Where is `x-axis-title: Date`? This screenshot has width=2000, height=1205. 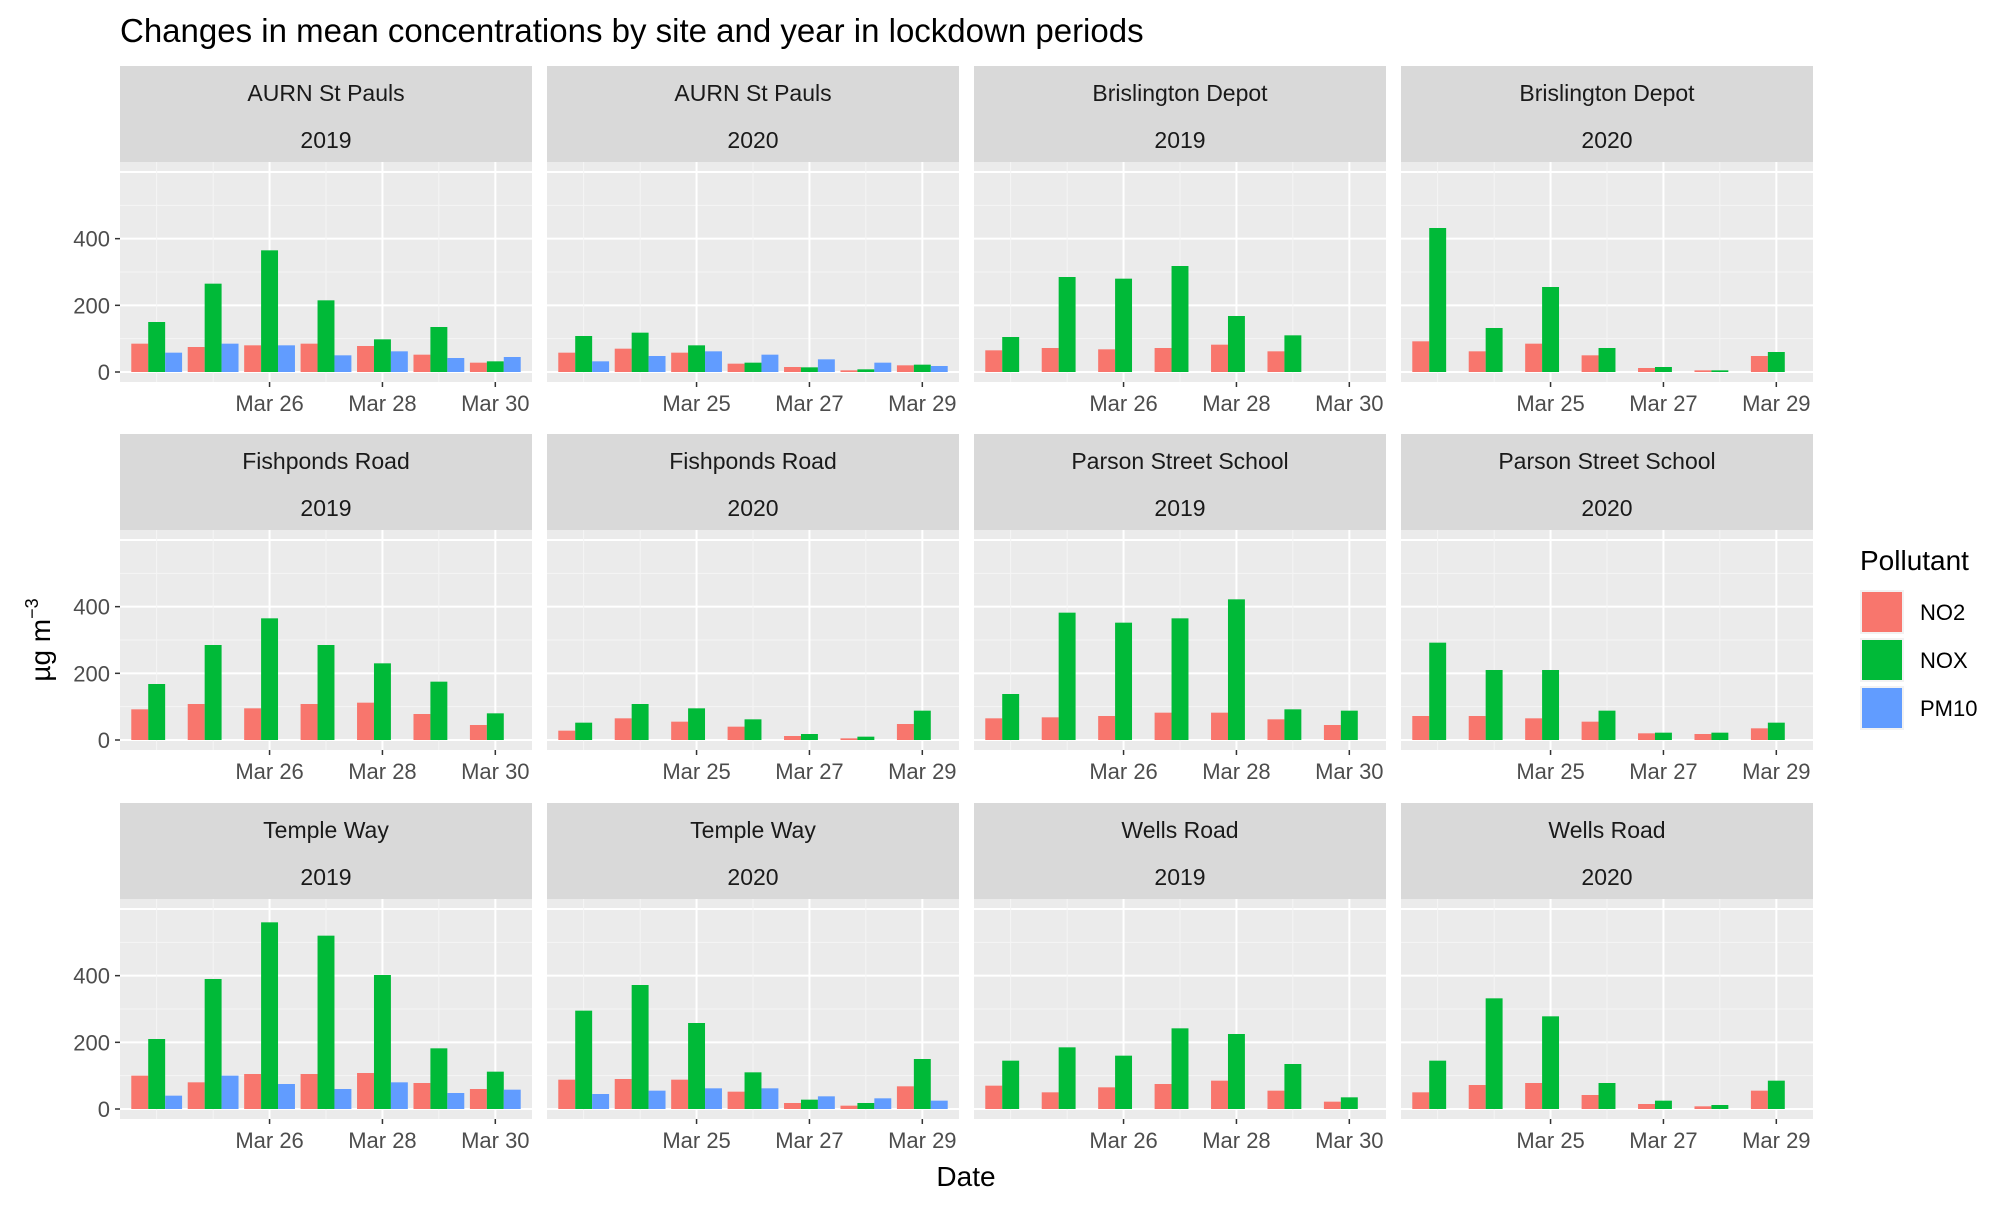 x-axis-title: Date is located at coordinates (965, 1176).